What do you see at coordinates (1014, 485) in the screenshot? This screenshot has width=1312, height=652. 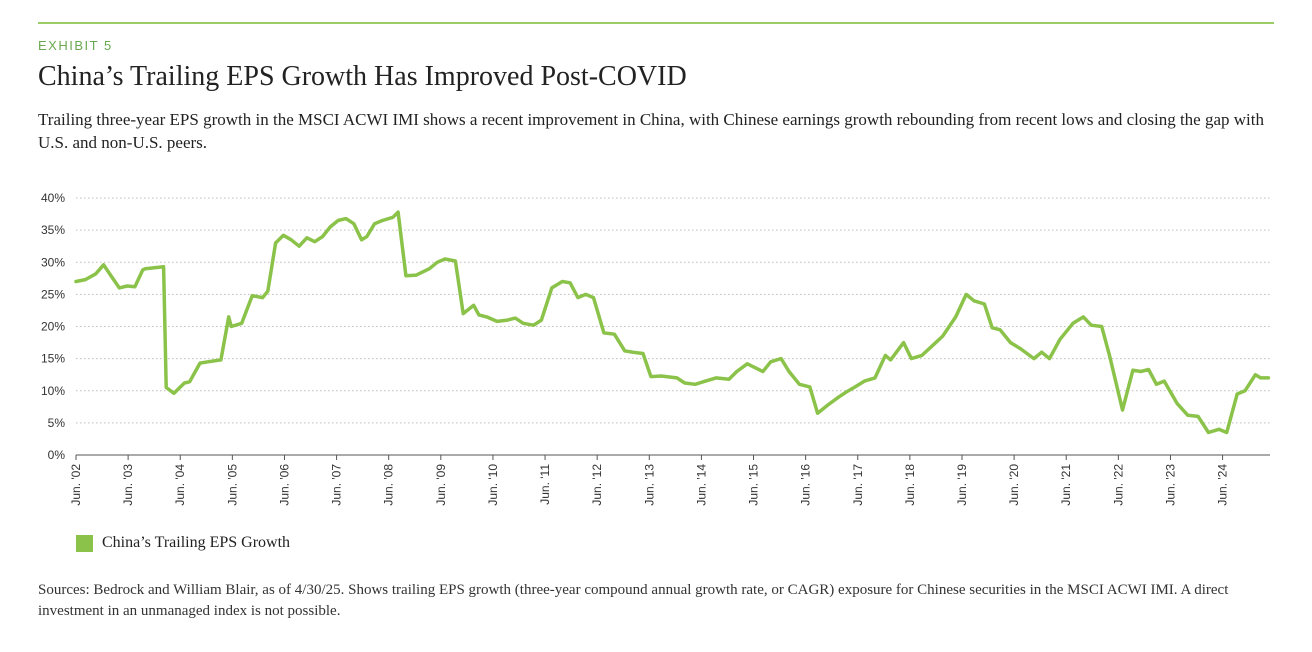 I see `x-tick-label: Jun. '20` at bounding box center [1014, 485].